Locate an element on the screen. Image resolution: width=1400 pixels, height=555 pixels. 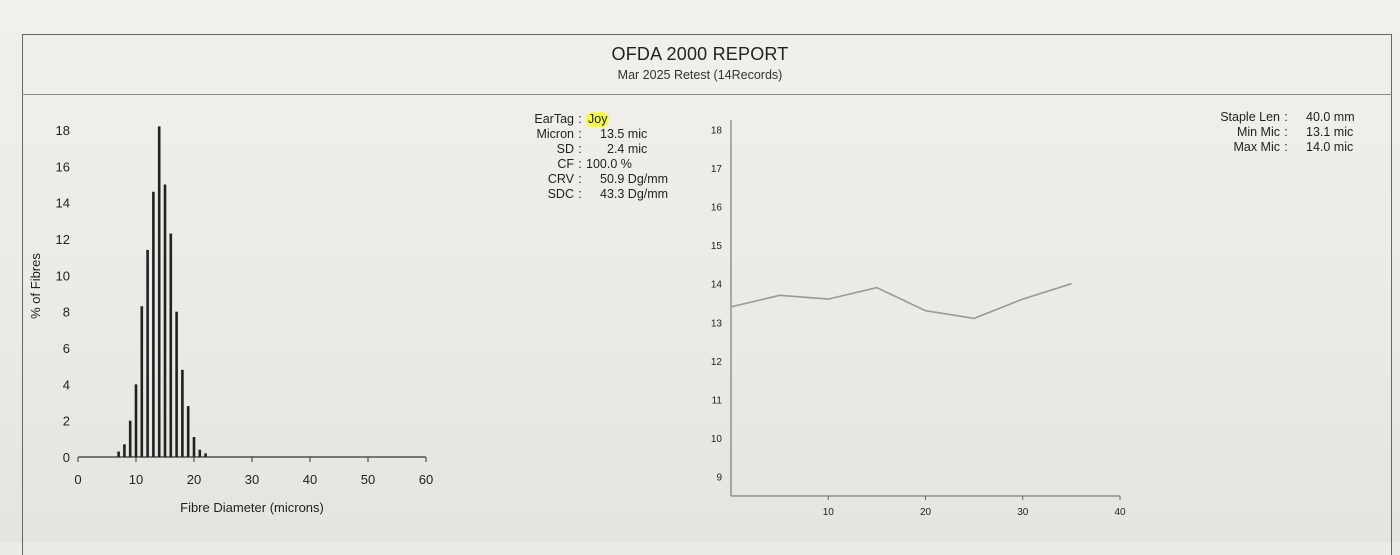
stat-row: SD: 2.4 mic is located at coordinates (578, 149).